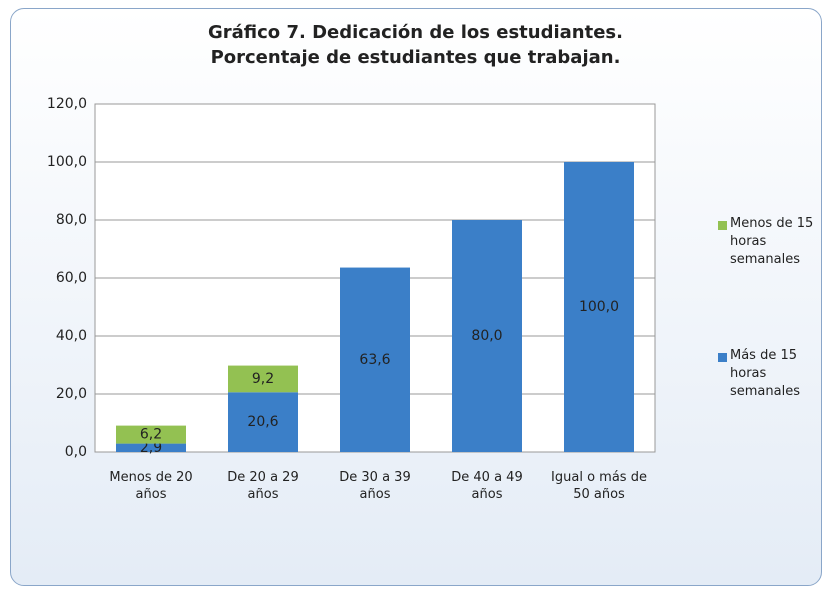 The height and width of the screenshot is (594, 831). What do you see at coordinates (67, 104) in the screenshot?
I see `y-tick-label: 120,0` at bounding box center [67, 104].